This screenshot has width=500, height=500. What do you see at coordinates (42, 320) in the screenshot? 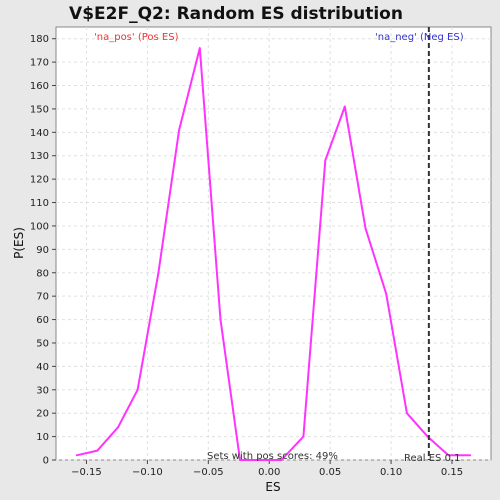
I see `y-tick-label: 60` at bounding box center [42, 320].